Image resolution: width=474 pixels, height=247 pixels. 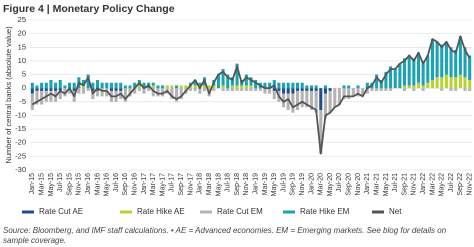 What do you see at coordinates (97, 184) in the screenshot?
I see `x-tick-label: Mar-16` at bounding box center [97, 184].